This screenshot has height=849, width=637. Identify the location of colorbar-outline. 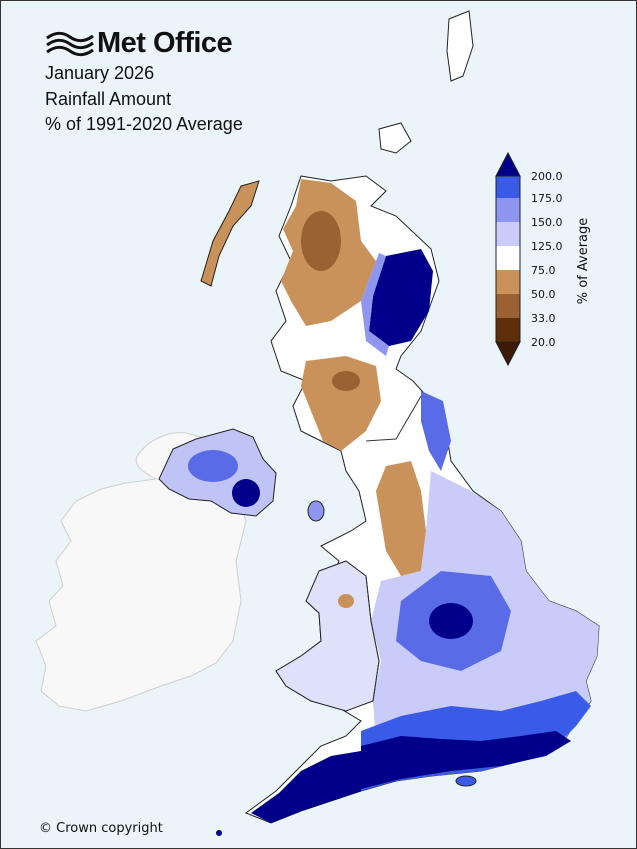
(508, 259).